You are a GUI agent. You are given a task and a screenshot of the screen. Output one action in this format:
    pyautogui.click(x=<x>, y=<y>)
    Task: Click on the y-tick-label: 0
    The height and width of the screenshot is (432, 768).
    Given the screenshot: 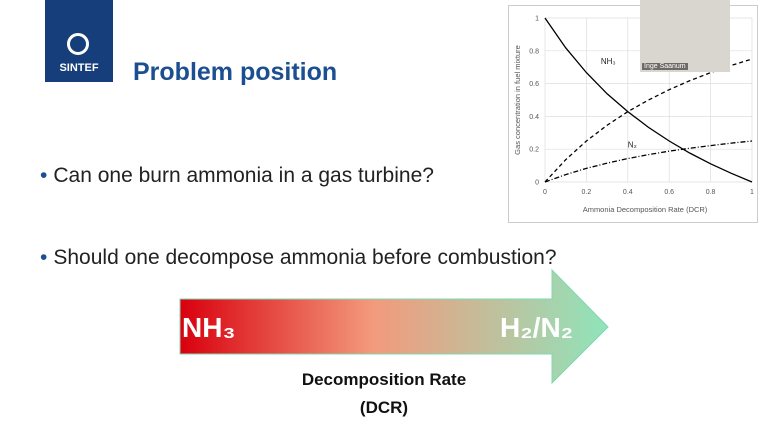 What is the action you would take?
    pyautogui.click(x=537, y=183)
    